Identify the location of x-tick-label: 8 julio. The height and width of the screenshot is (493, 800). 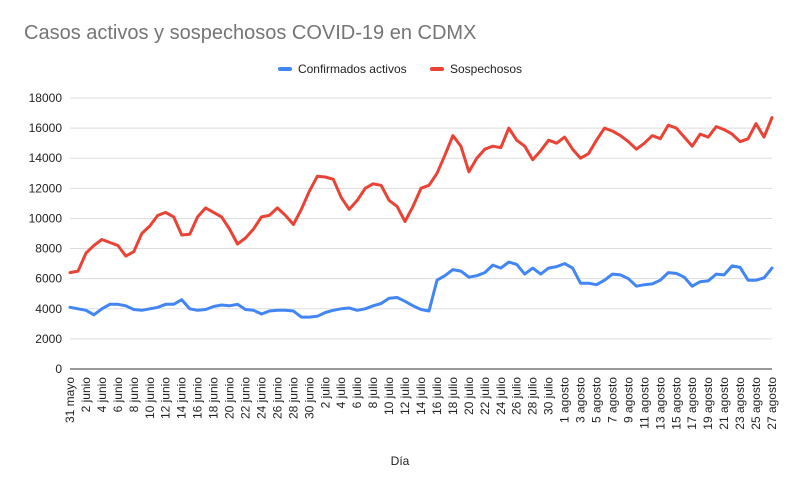
(373, 393).